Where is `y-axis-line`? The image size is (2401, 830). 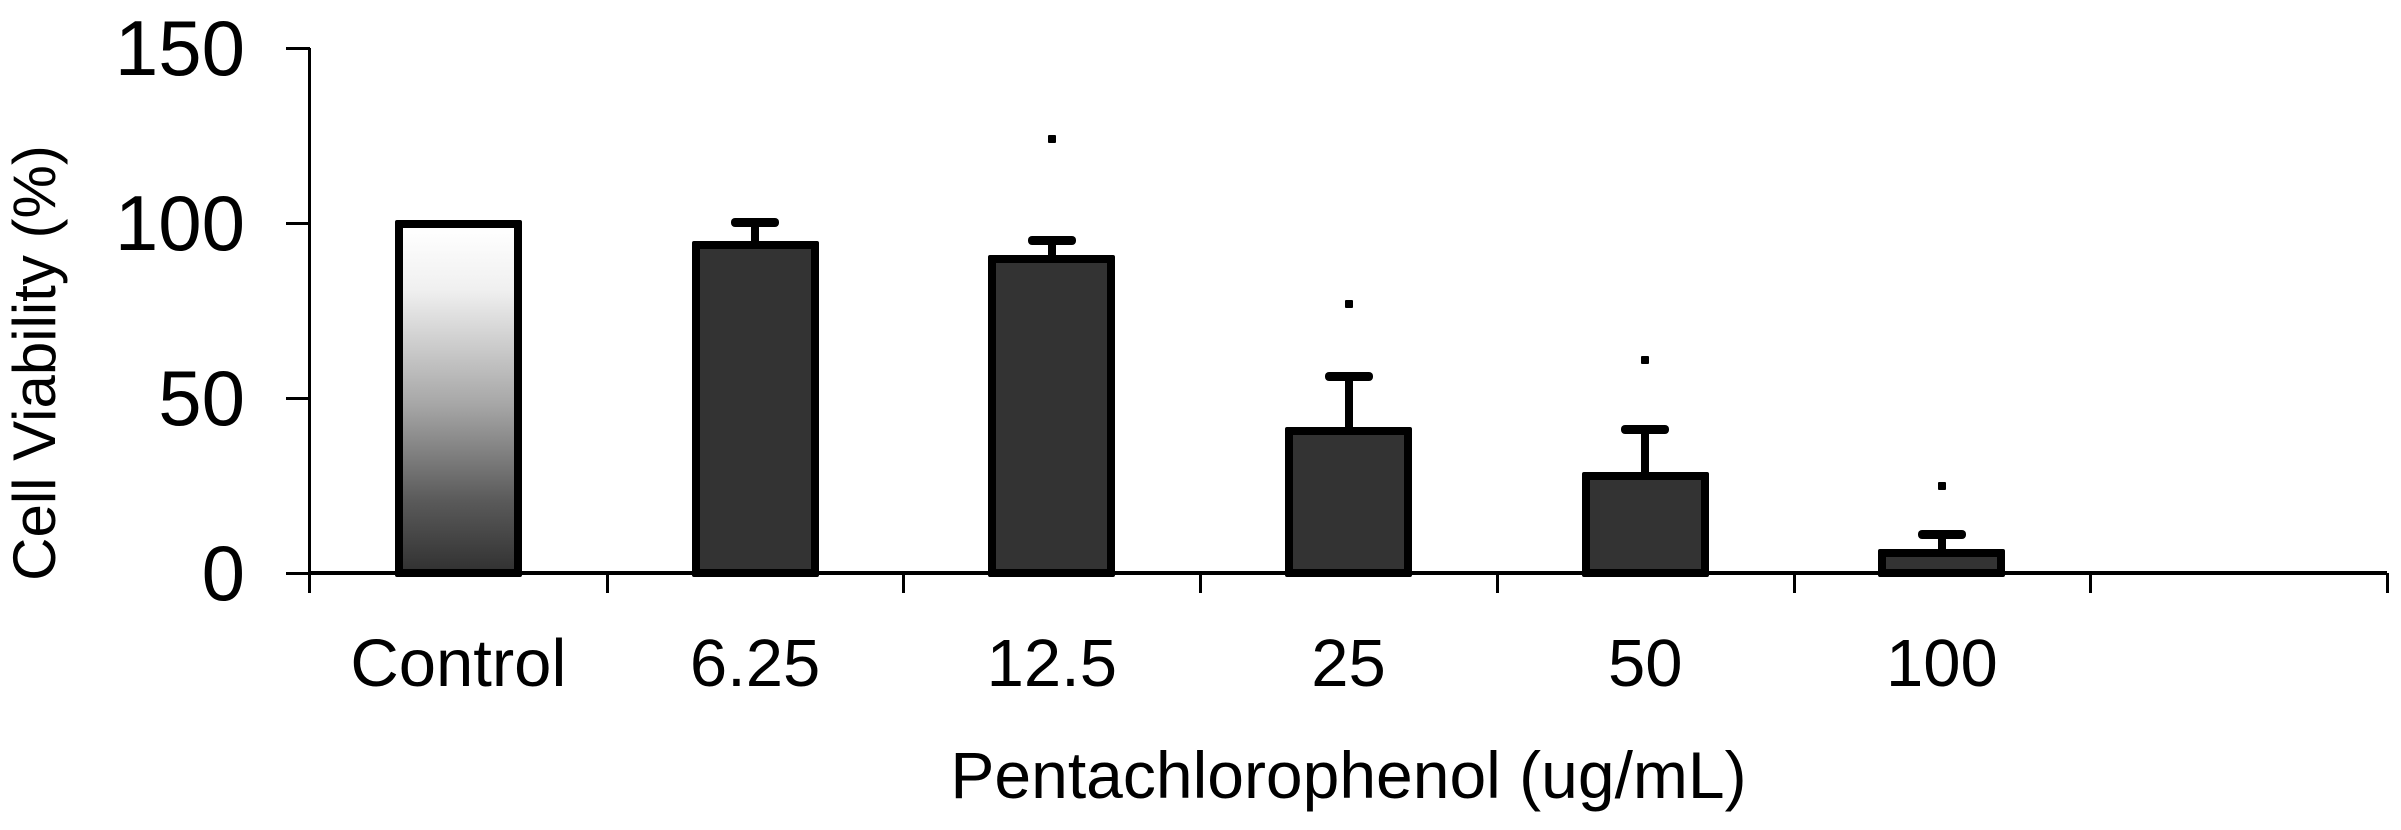 y-axis-line is located at coordinates (309, 320).